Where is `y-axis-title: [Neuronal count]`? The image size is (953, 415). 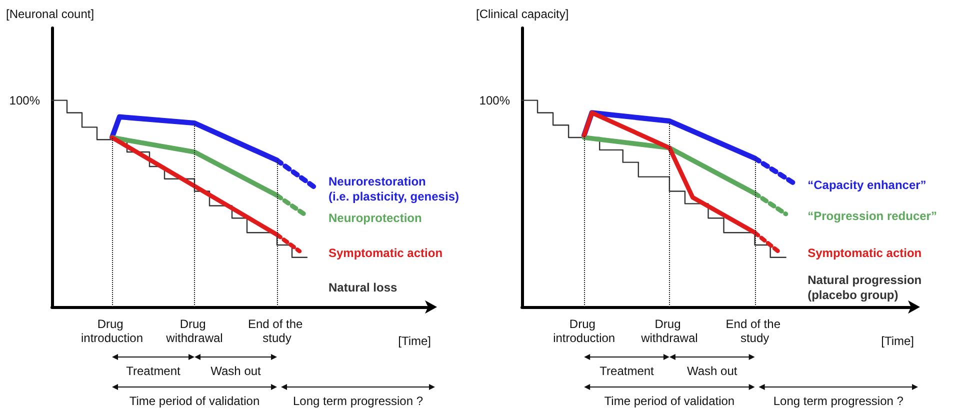 y-axis-title: [Neuronal count] is located at coordinates (50, 14).